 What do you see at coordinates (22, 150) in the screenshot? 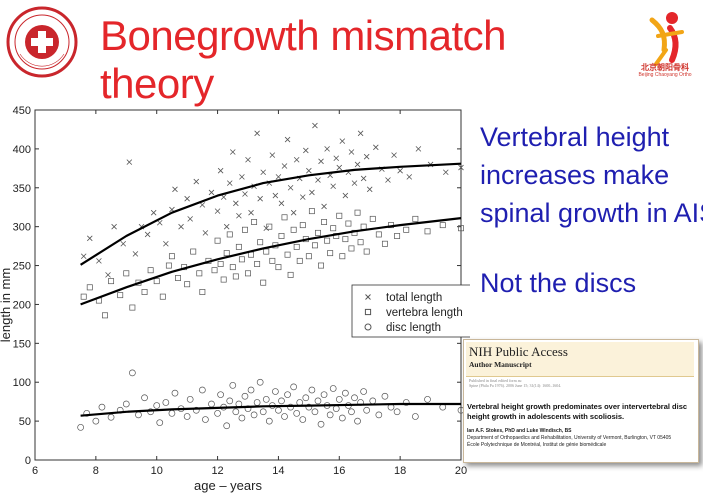
I see `y-tick-label: 400` at bounding box center [22, 150].